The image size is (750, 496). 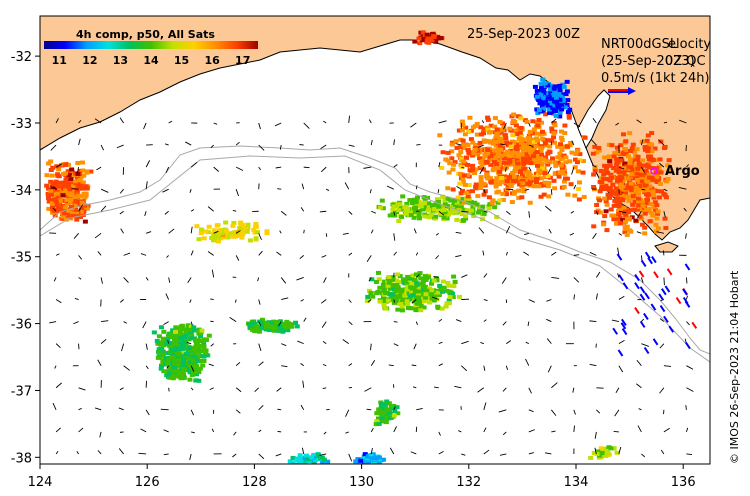 I want to click on legend-tick-label: 11, so click(x=59, y=60).